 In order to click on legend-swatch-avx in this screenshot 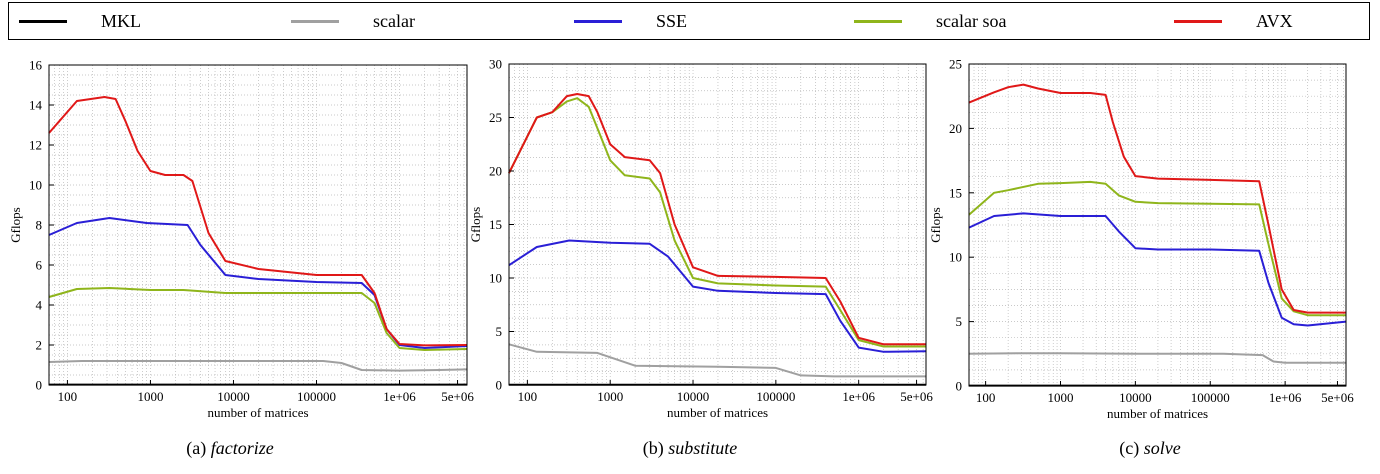, I will do `click(1198, 21)`.